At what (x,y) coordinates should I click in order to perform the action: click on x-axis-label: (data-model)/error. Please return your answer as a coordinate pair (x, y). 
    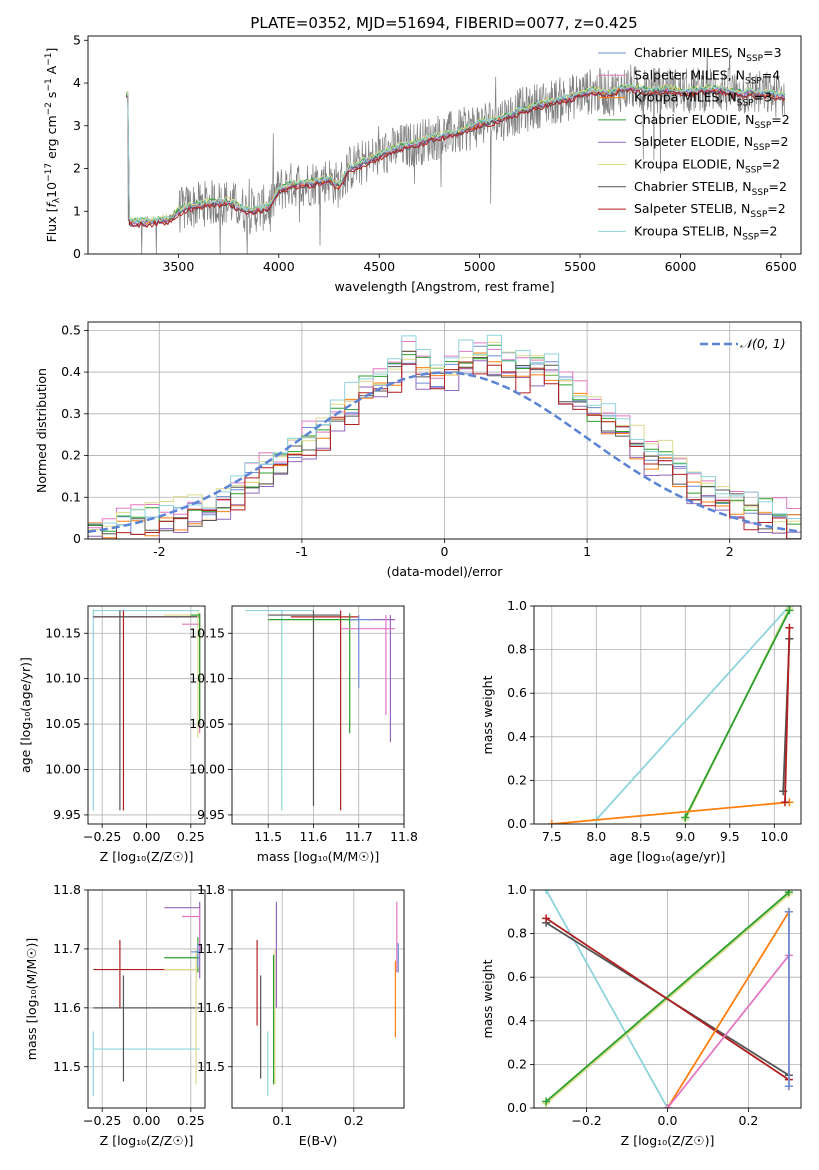
    Looking at the image, I should click on (445, 571).